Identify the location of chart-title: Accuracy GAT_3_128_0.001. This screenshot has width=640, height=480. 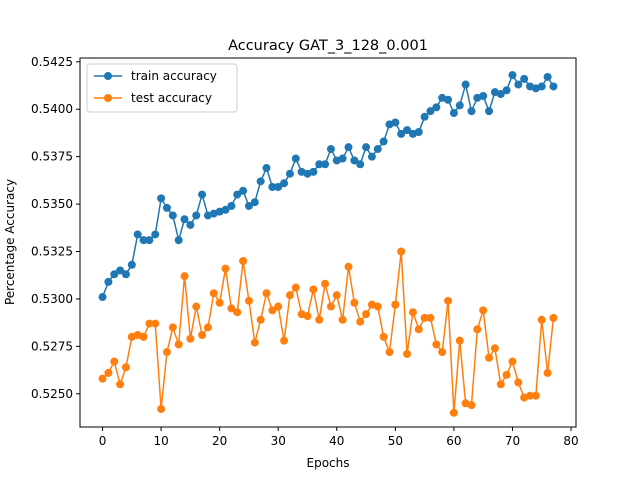
(328, 46).